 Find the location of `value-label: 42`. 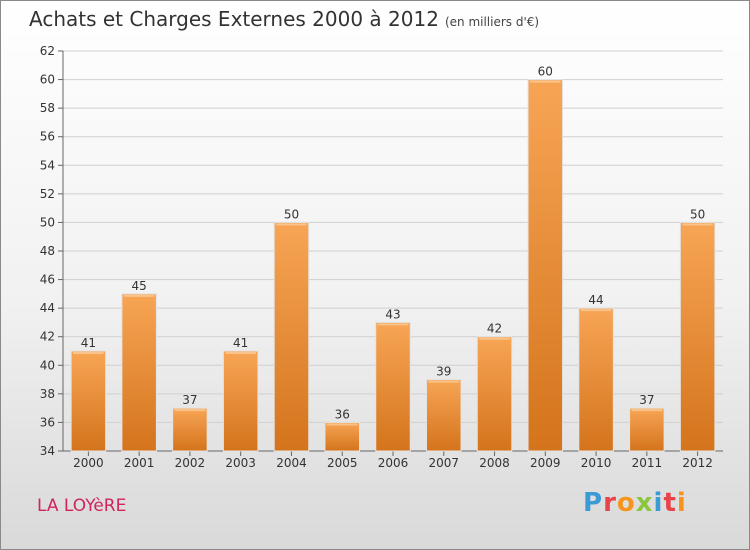

value-label: 42 is located at coordinates (494, 329).